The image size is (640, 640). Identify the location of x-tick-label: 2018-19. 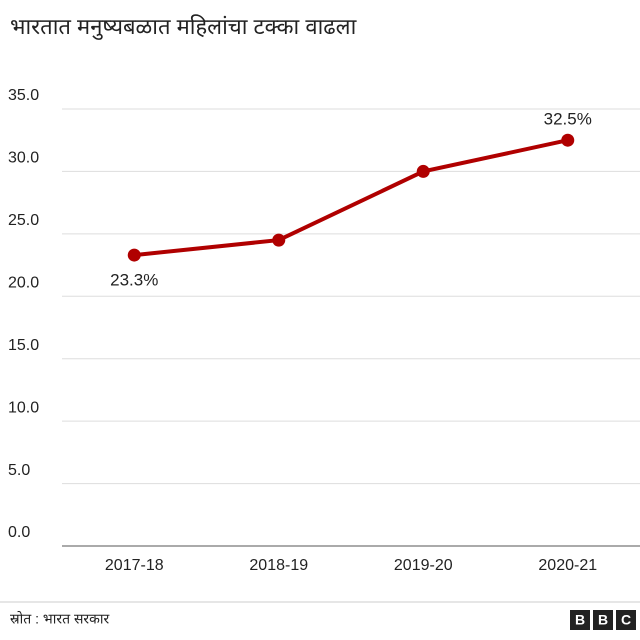
(278, 565).